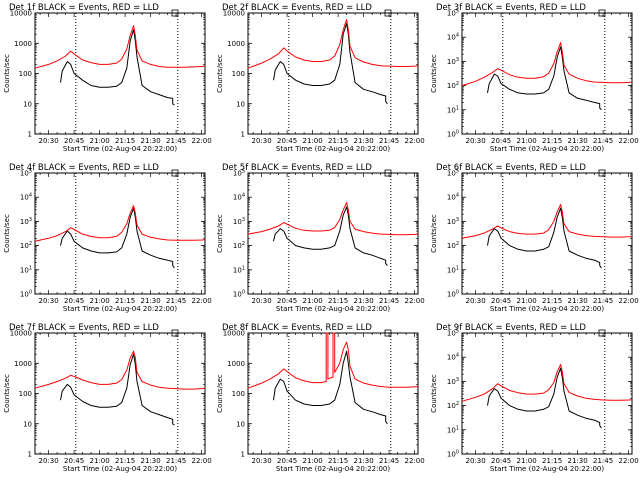  Describe the element at coordinates (236, 44) in the screenshot. I see `y-tick-label: 1000` at that location.